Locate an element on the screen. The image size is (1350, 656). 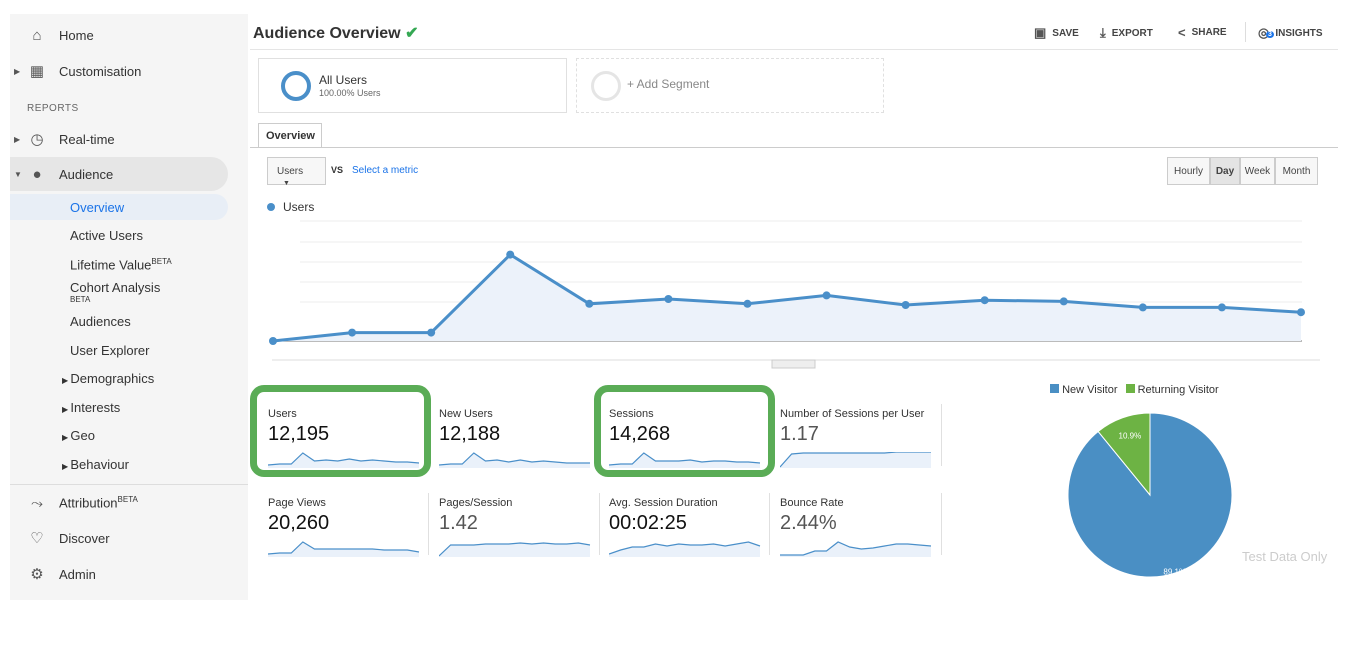
sidebar-item-realtime: ▶ ◷ Real-time is located at coordinates (64, 139).